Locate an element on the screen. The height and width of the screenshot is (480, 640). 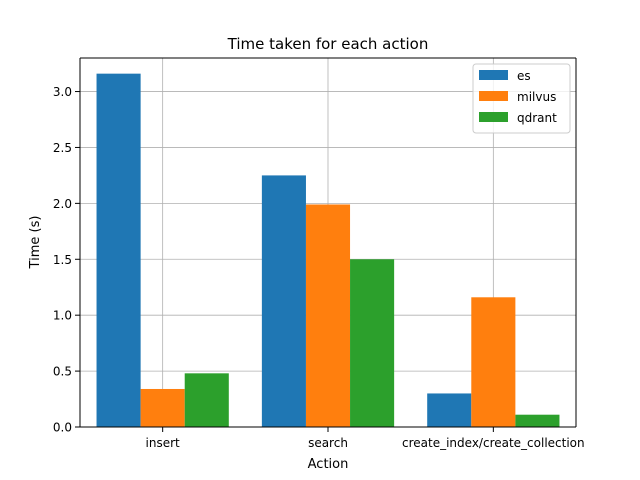
y-axis-label: Time (s) is located at coordinates (35, 243).